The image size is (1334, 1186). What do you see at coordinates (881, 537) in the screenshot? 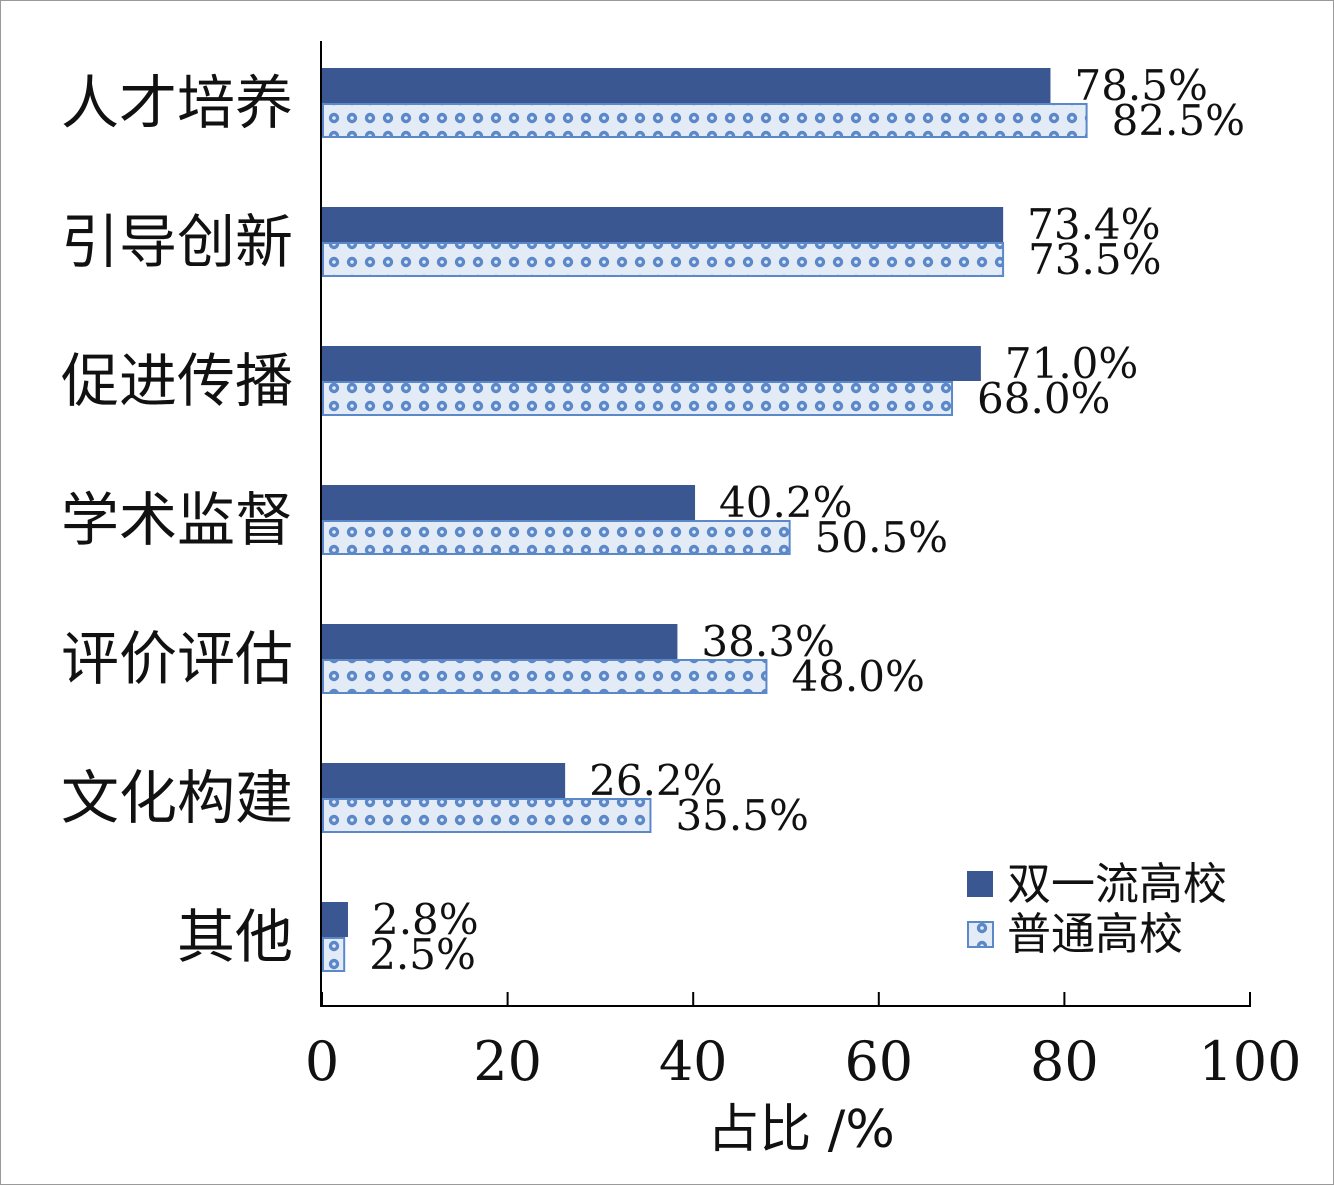
I see `data-label-series-2: 50.5%` at bounding box center [881, 537].